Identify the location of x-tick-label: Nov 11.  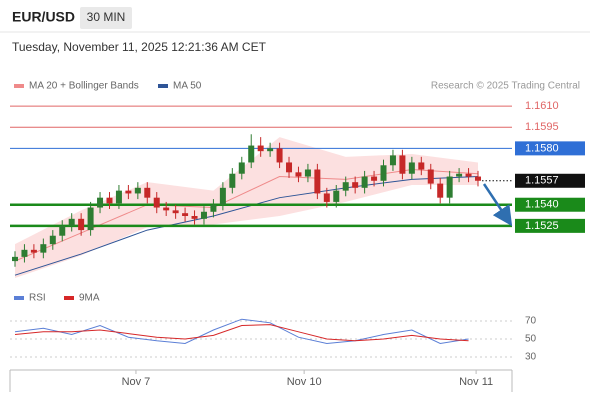
(476, 382).